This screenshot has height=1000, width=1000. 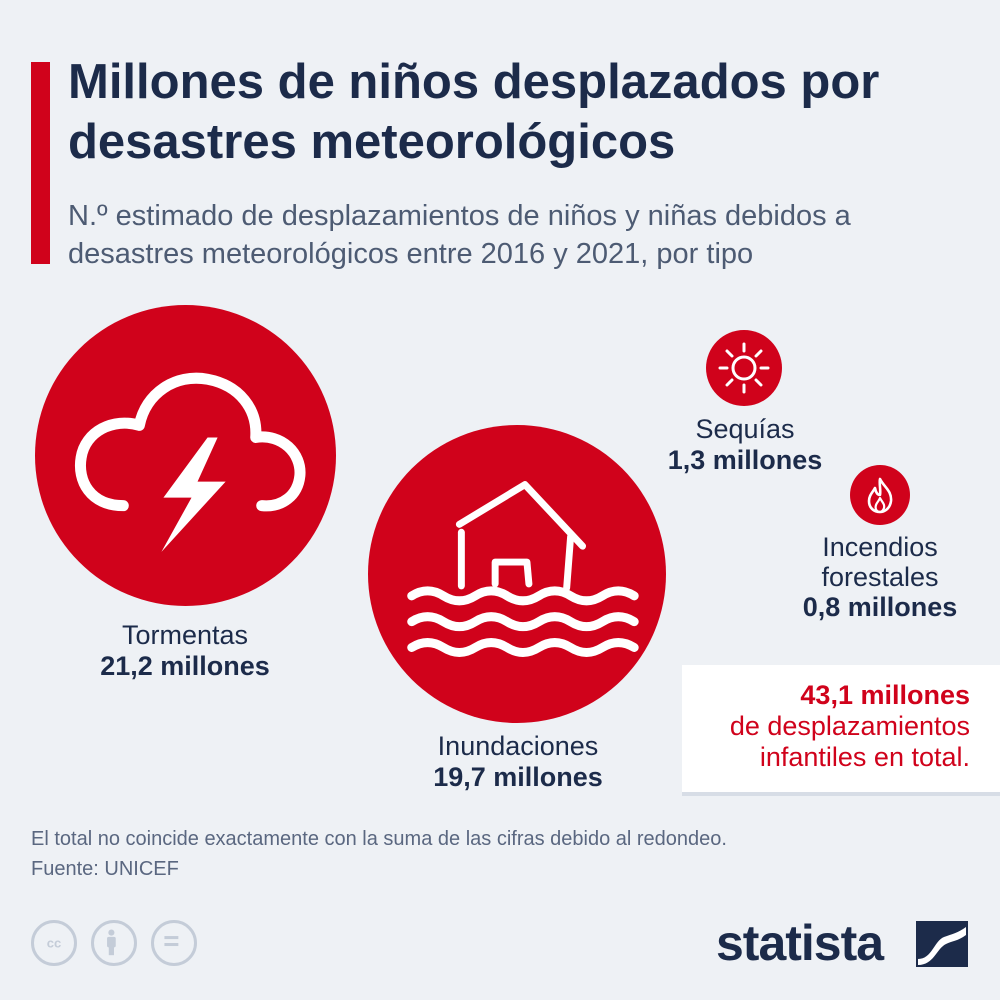 What do you see at coordinates (864, 757) in the screenshot?
I see `total-line: infantiles en total.` at bounding box center [864, 757].